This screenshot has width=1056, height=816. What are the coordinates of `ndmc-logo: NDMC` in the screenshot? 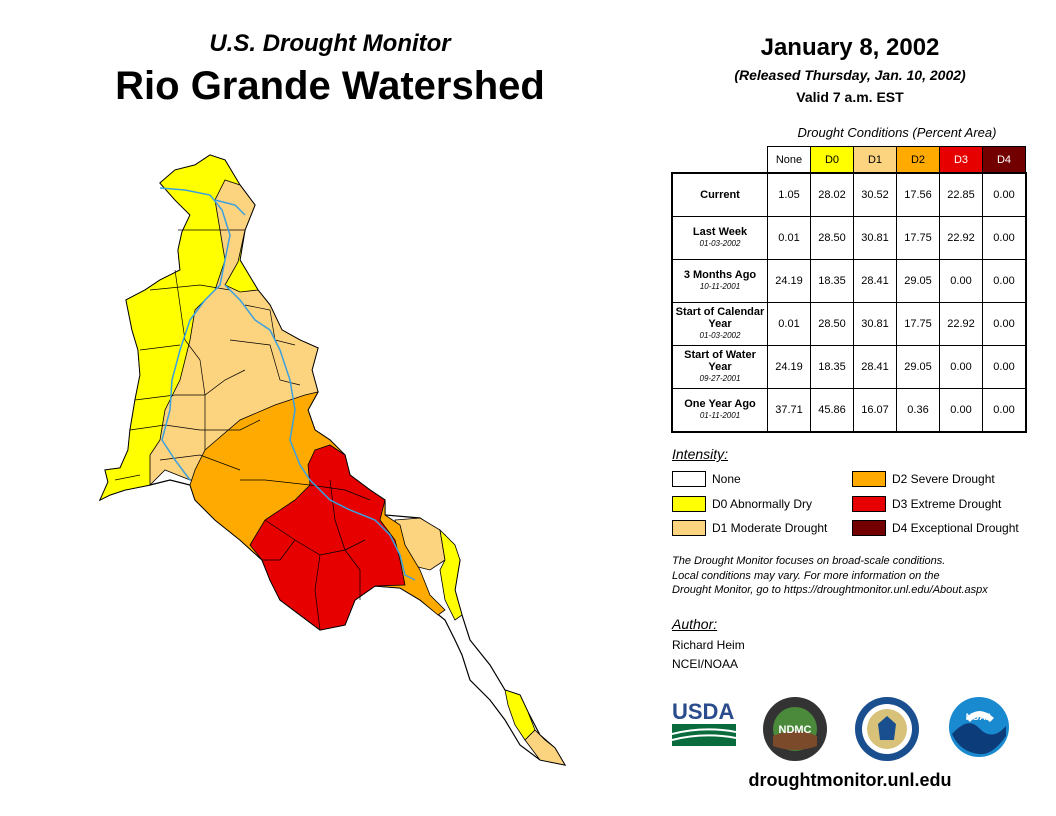 It's located at (795, 729).